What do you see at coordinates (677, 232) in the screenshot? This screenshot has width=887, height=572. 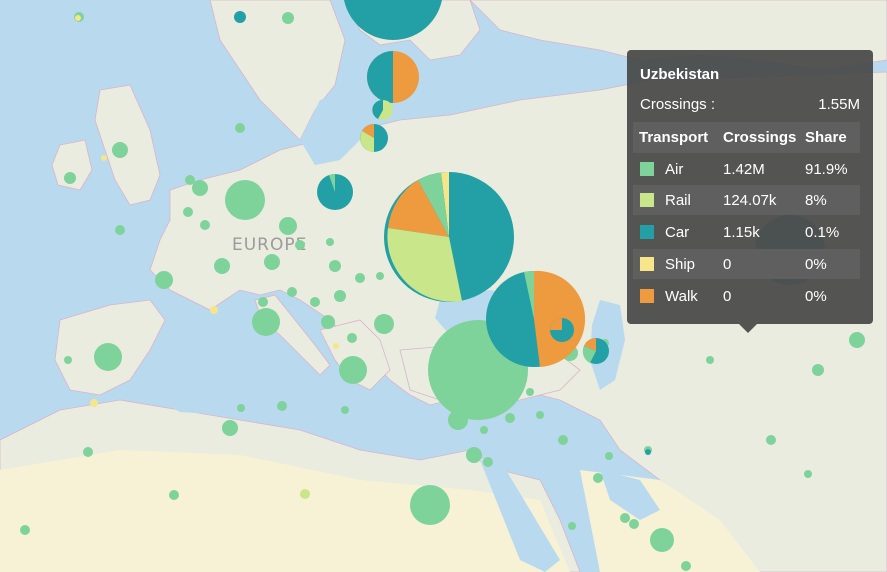 I see `row-mode: Car` at bounding box center [677, 232].